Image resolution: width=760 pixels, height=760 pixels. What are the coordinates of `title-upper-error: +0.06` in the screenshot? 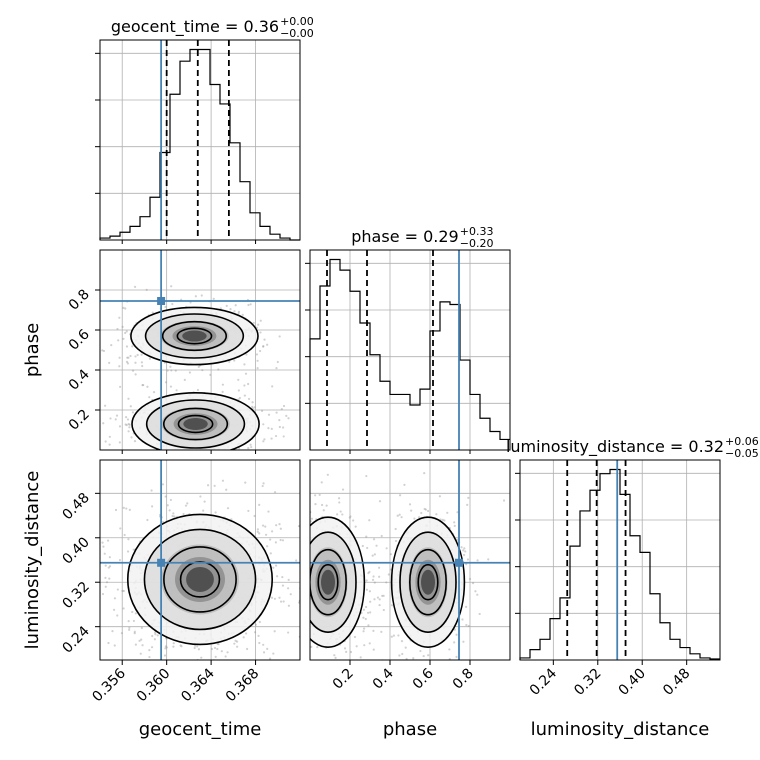 It's located at (742, 441).